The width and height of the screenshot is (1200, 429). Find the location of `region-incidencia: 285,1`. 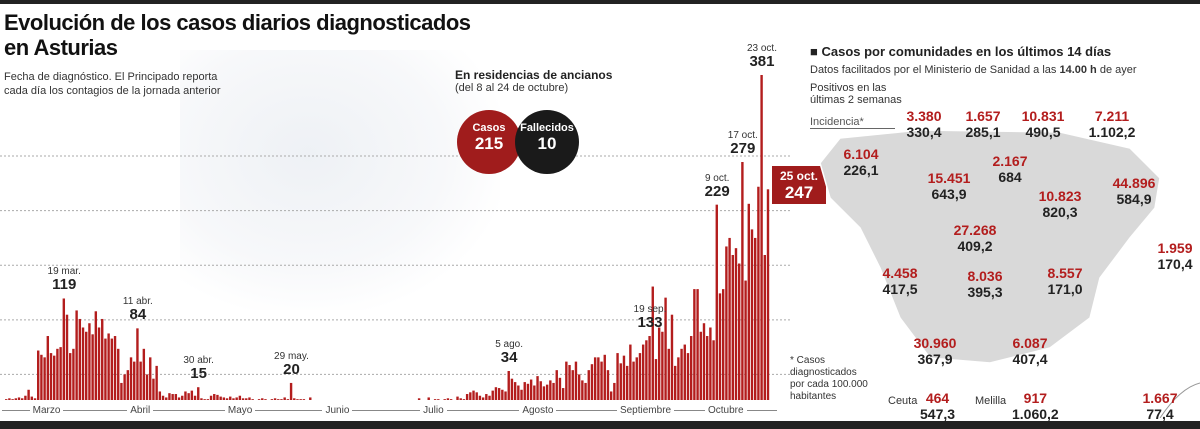

region-incidencia: 285,1 is located at coordinates (983, 132).